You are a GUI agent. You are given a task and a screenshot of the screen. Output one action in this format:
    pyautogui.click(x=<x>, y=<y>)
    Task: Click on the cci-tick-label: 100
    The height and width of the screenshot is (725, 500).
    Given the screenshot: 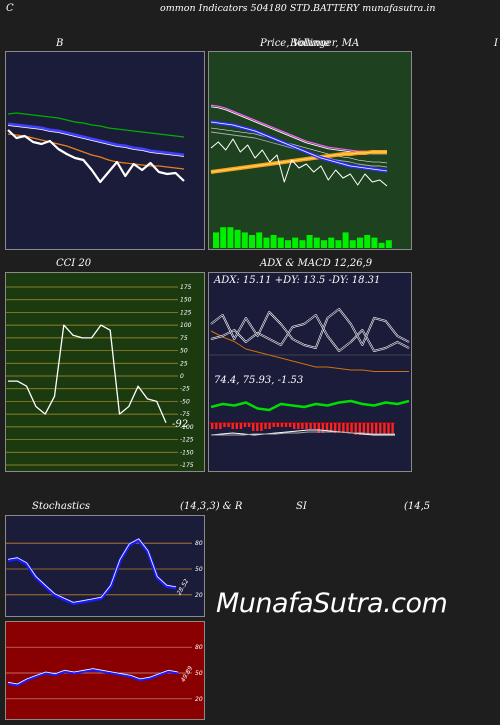 What is the action you would take?
    pyautogui.click(x=186, y=325)
    